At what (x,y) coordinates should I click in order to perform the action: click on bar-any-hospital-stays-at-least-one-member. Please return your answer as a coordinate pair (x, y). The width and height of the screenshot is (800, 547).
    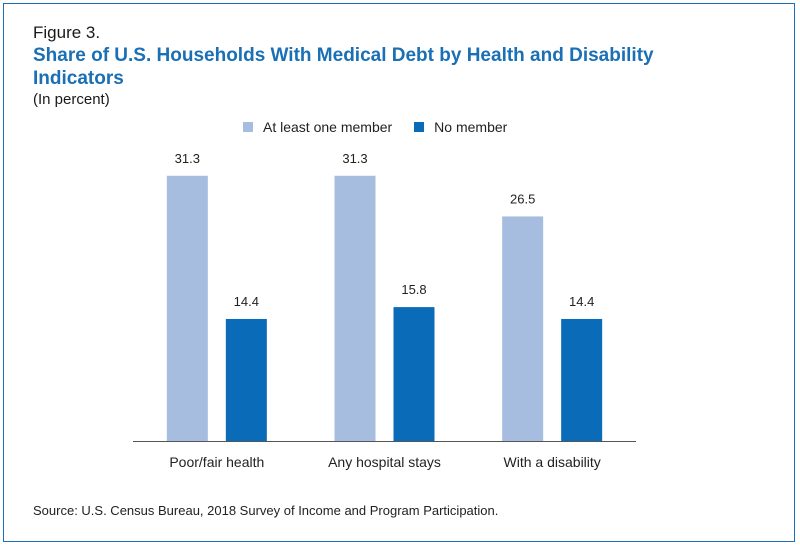
    Looking at the image, I should click on (355, 308).